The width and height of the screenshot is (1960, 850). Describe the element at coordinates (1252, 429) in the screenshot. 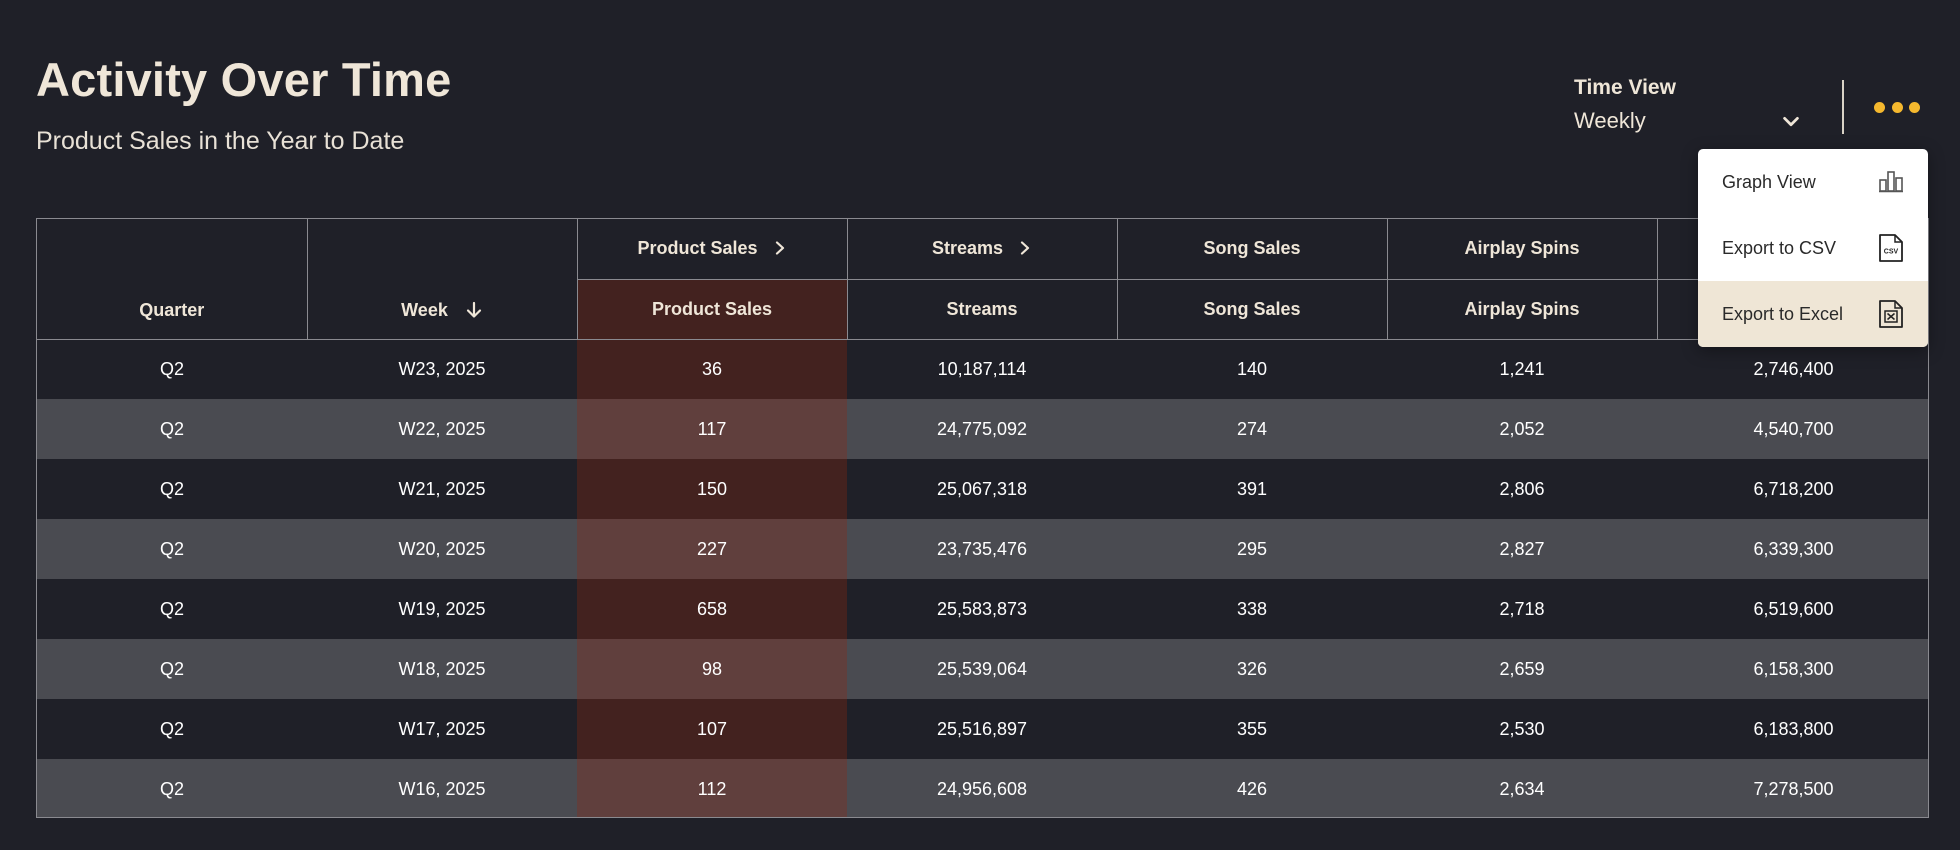

I see `cell-song-sales: 274` at that location.